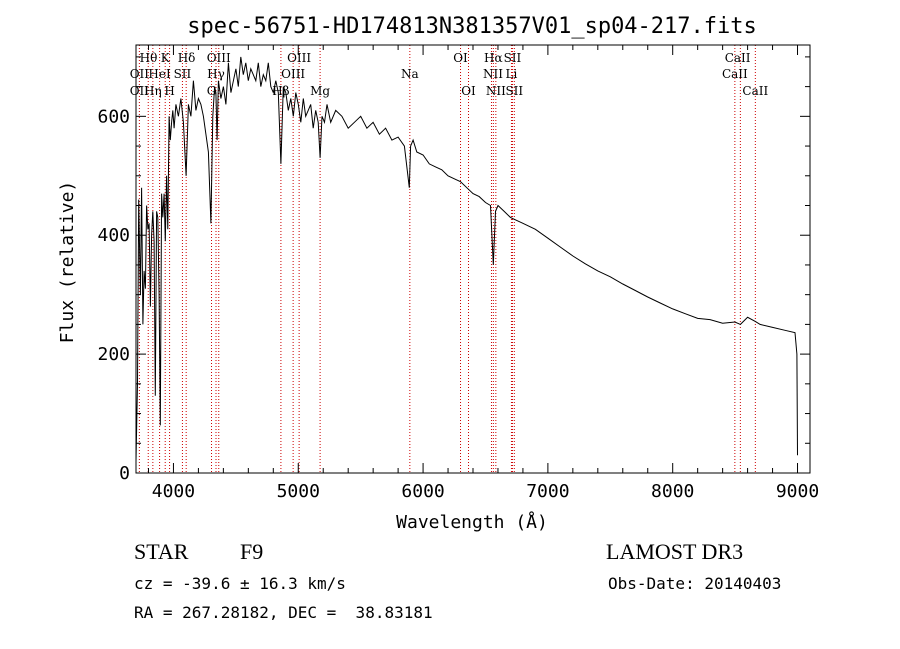 This screenshot has width=900, height=649. I want to click on marker-label: Li, so click(512, 74).